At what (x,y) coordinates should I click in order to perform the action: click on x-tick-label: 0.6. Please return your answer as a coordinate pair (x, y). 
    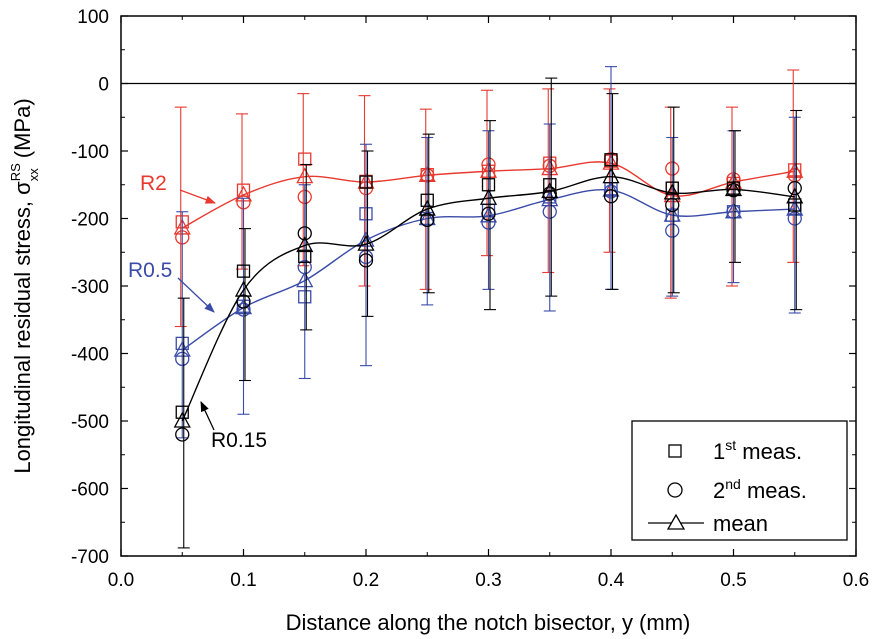
    Looking at the image, I should click on (856, 580).